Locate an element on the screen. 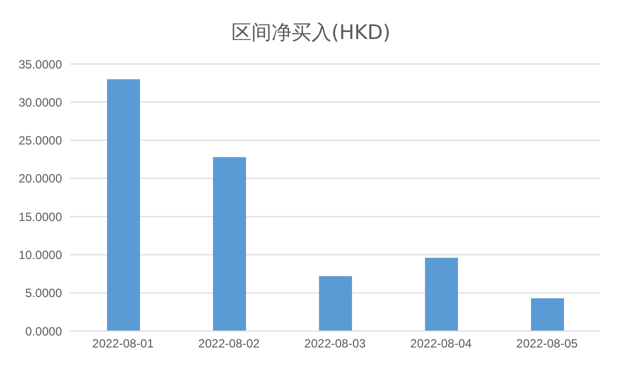  x-tick-label: 2022-08-02 is located at coordinates (229, 343).